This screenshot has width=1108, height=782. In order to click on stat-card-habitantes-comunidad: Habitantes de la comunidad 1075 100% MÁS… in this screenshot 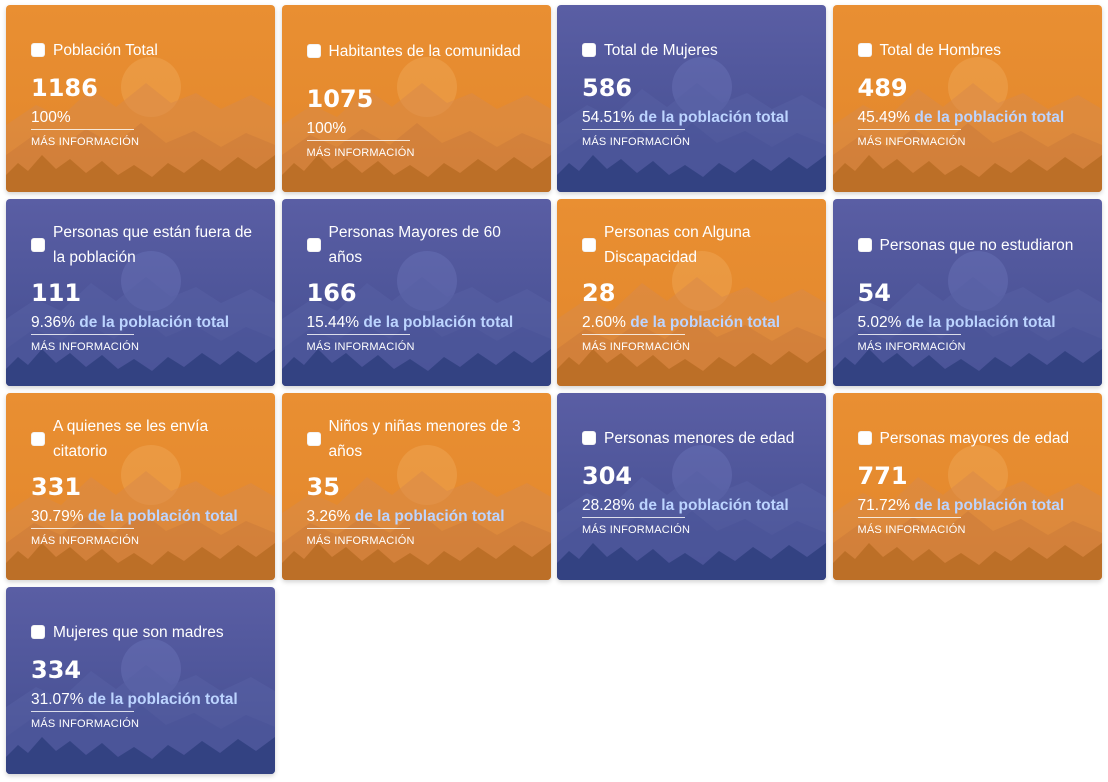, I will do `click(416, 98)`.